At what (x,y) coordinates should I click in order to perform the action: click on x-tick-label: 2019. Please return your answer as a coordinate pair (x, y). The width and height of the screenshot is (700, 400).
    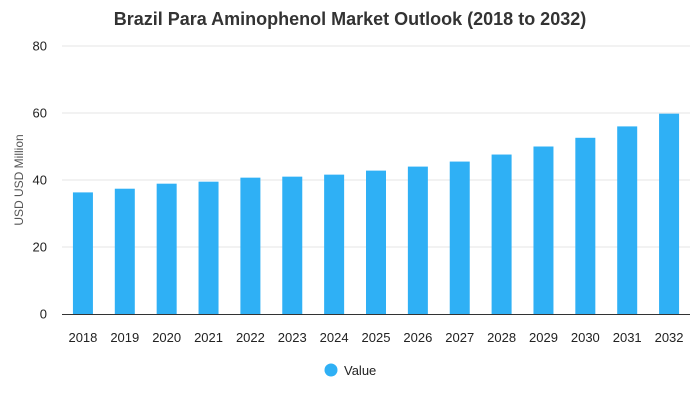
    Looking at the image, I should click on (124, 337).